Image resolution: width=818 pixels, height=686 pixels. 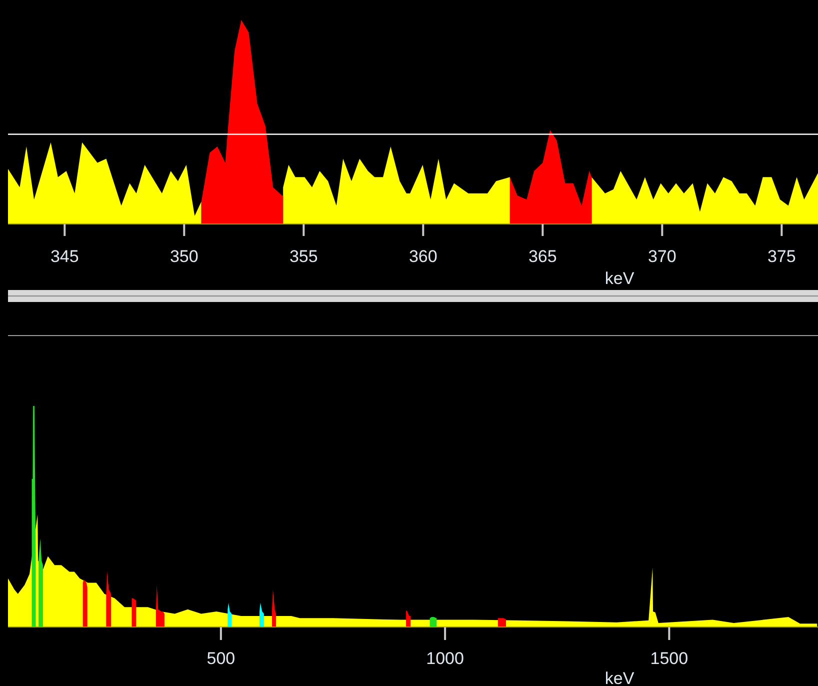 What do you see at coordinates (662, 256) in the screenshot?
I see `x-tick-label: 370` at bounding box center [662, 256].